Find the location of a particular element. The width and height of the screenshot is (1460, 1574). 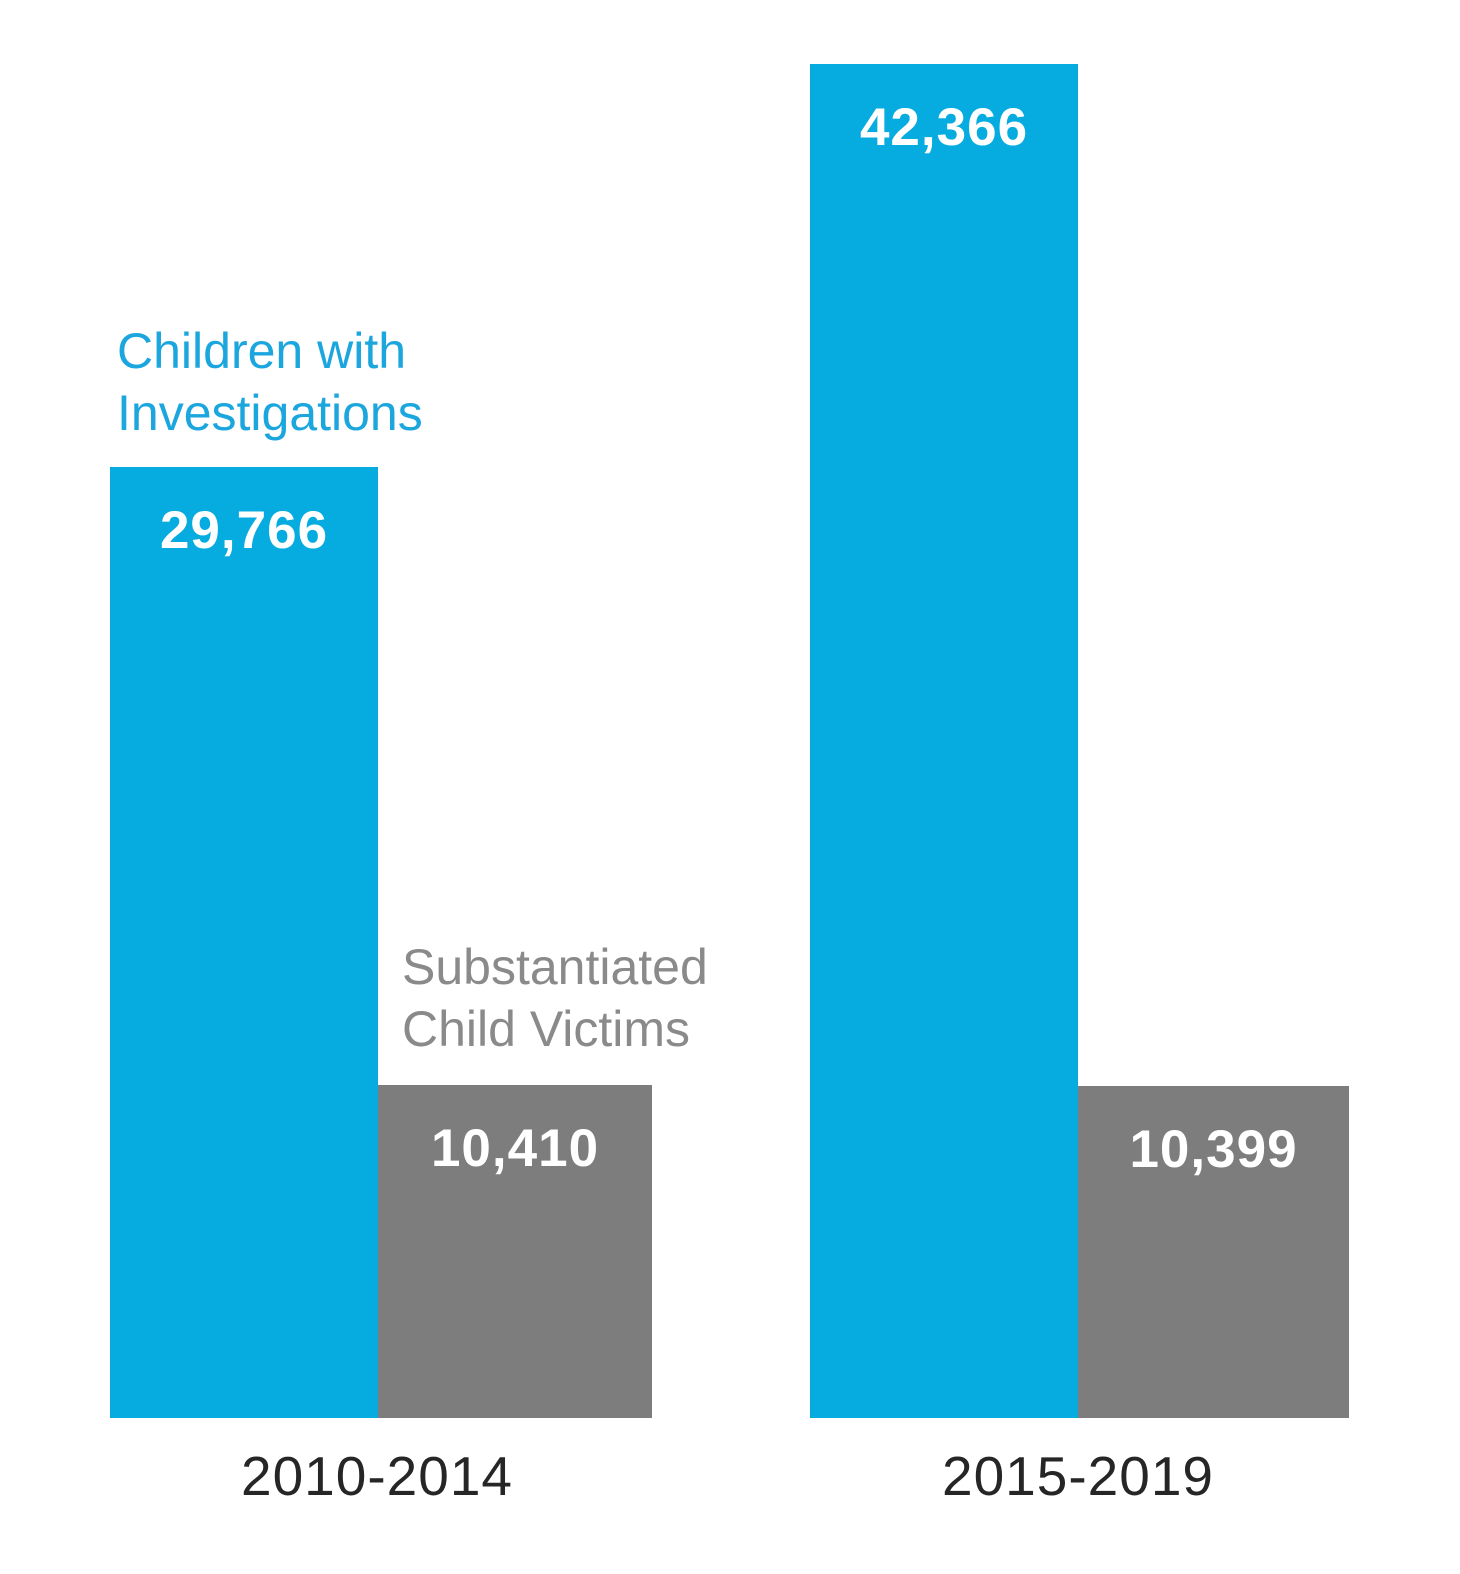

category-label-2010-2014: 2010-2014 is located at coordinates (377, 1476).